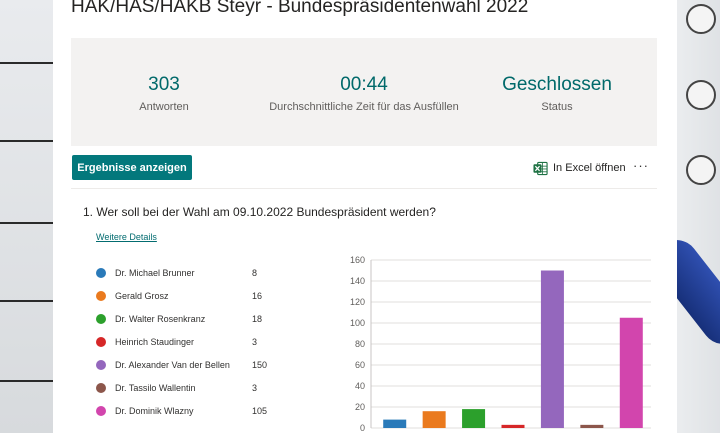  What do you see at coordinates (360, 386) in the screenshot?
I see `y-tick-label: 40` at bounding box center [360, 386].